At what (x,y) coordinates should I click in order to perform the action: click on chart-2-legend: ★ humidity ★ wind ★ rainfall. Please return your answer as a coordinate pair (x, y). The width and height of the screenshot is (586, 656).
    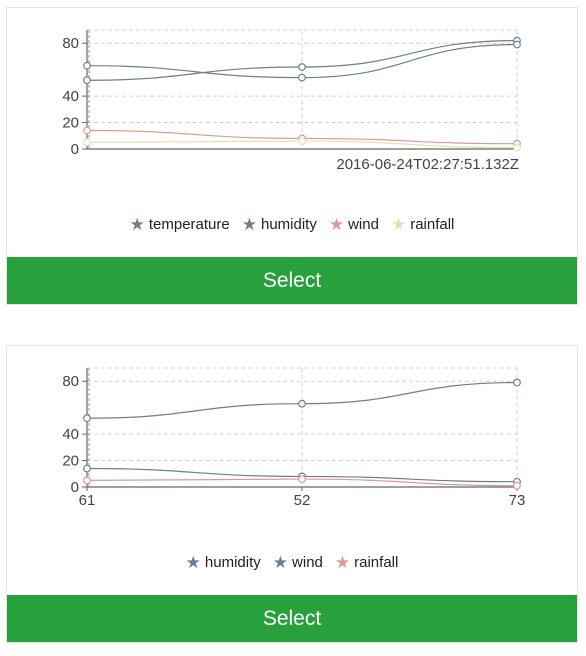
    Looking at the image, I should click on (292, 562).